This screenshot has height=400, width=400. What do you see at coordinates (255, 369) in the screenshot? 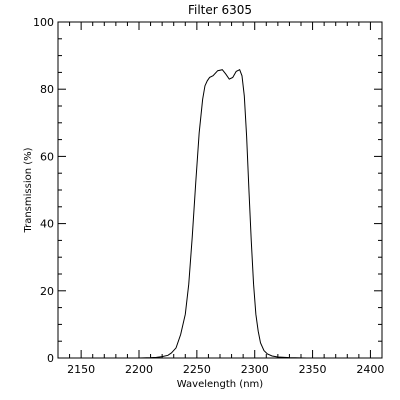
I see `x-tick-label: 2300` at bounding box center [255, 369].